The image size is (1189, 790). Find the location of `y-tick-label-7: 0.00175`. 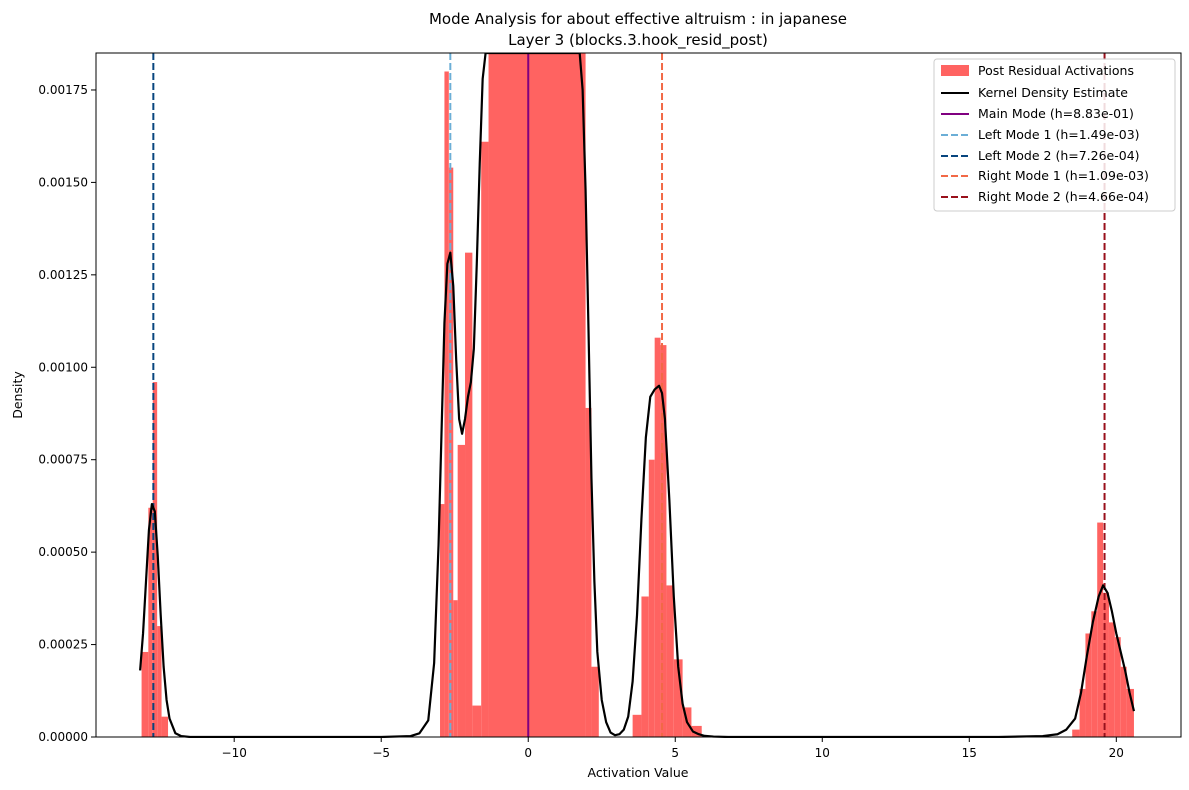

y-tick-label-7: 0.00175 is located at coordinates (63, 90).